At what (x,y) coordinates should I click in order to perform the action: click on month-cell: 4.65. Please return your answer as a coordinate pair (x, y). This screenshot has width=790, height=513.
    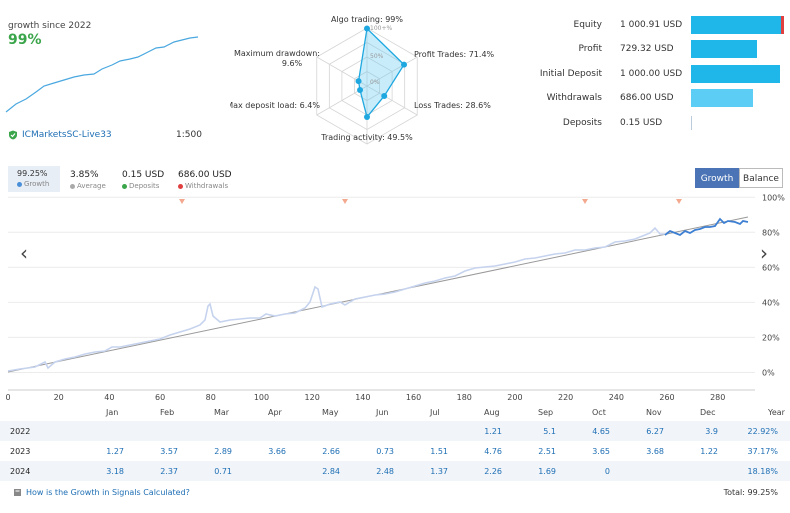
    Looking at the image, I should click on (601, 431).